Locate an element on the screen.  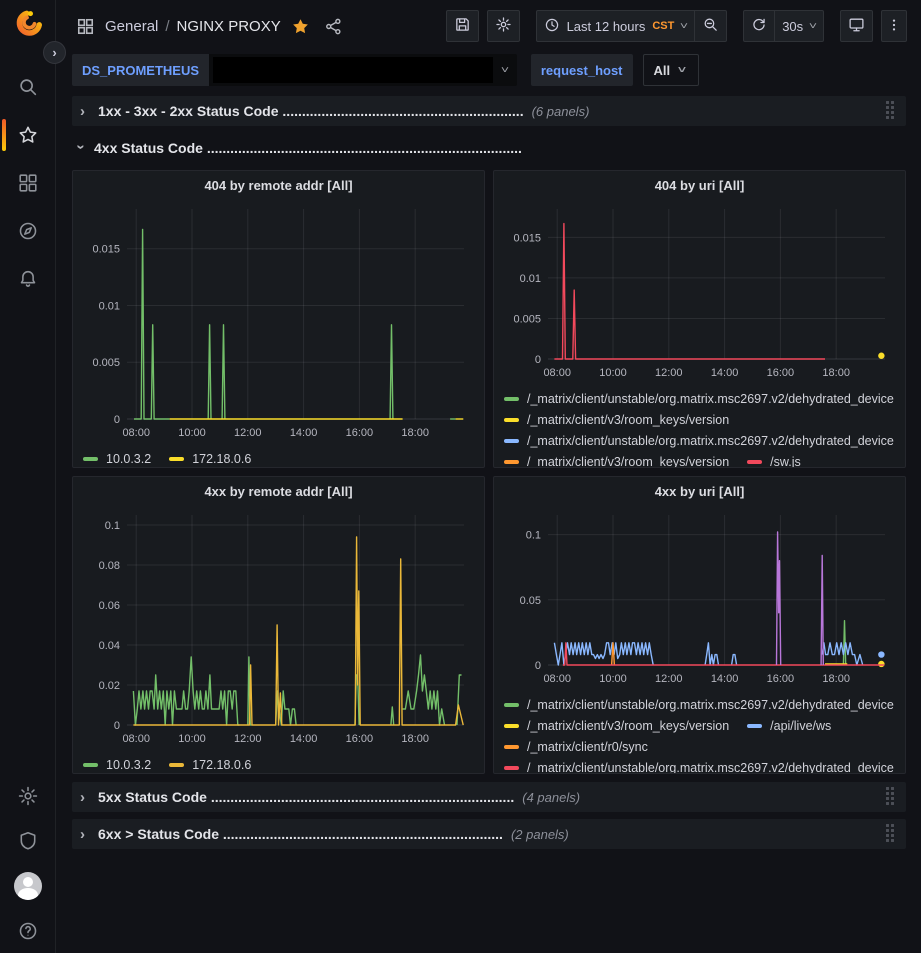
sidebar-item-alerting is located at coordinates (28, 279).